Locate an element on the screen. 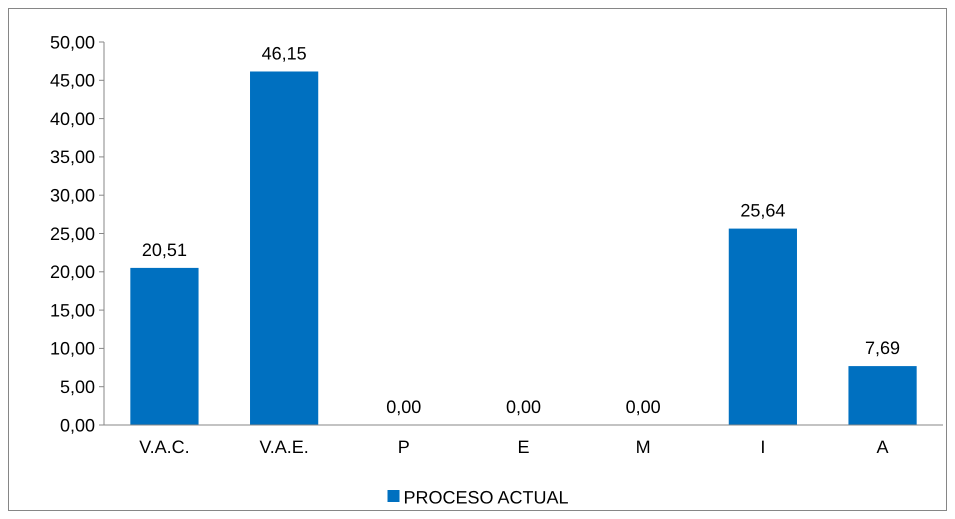  text: 46,15 is located at coordinates (284, 53).